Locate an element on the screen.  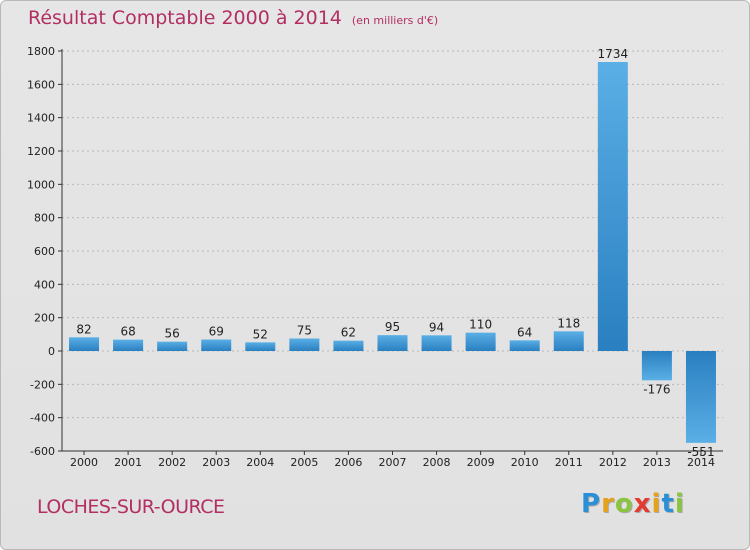
y-tick-label: -400 is located at coordinates (42, 418).